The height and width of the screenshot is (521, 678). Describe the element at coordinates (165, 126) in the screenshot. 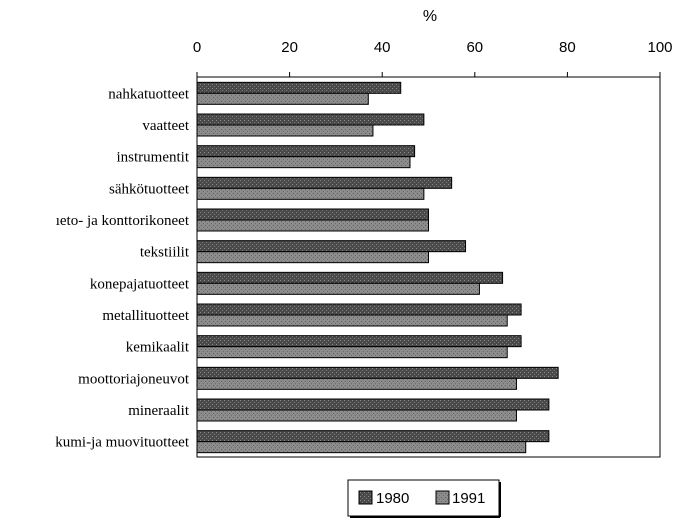

I see `category-label: vaatteet` at that location.